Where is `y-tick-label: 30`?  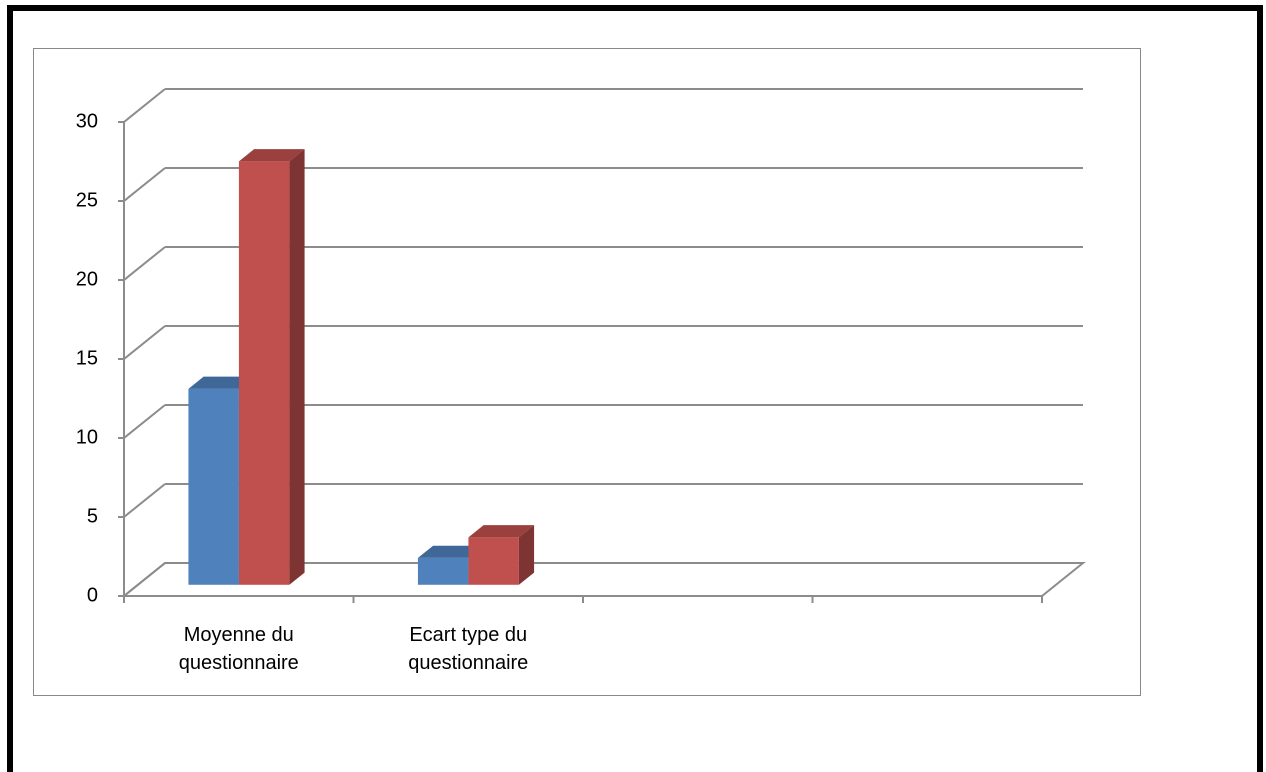 y-tick-label: 30 is located at coordinates (87, 121).